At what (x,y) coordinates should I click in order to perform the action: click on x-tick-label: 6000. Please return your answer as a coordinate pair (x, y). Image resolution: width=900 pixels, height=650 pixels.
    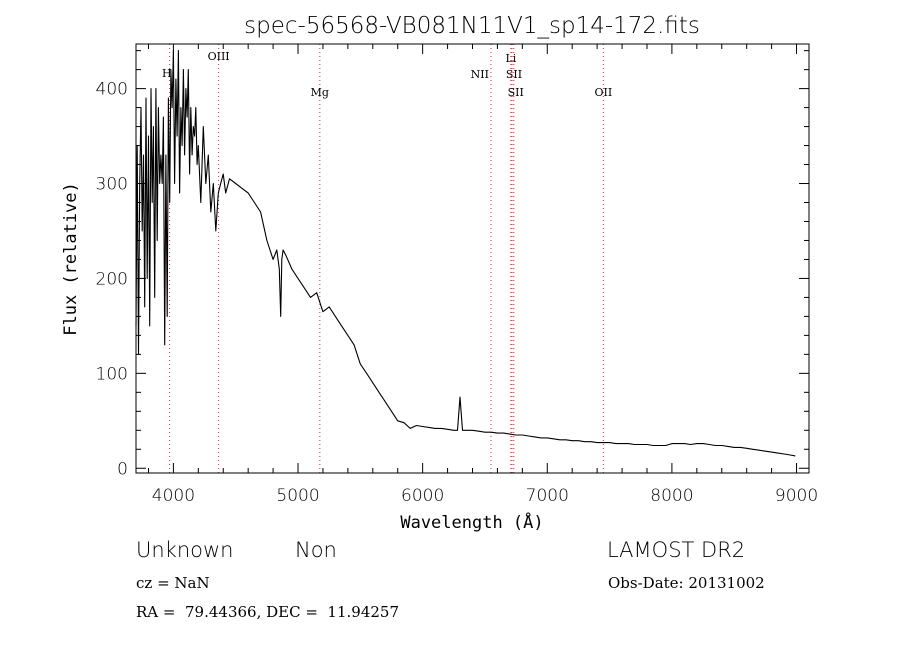
    Looking at the image, I should click on (422, 496).